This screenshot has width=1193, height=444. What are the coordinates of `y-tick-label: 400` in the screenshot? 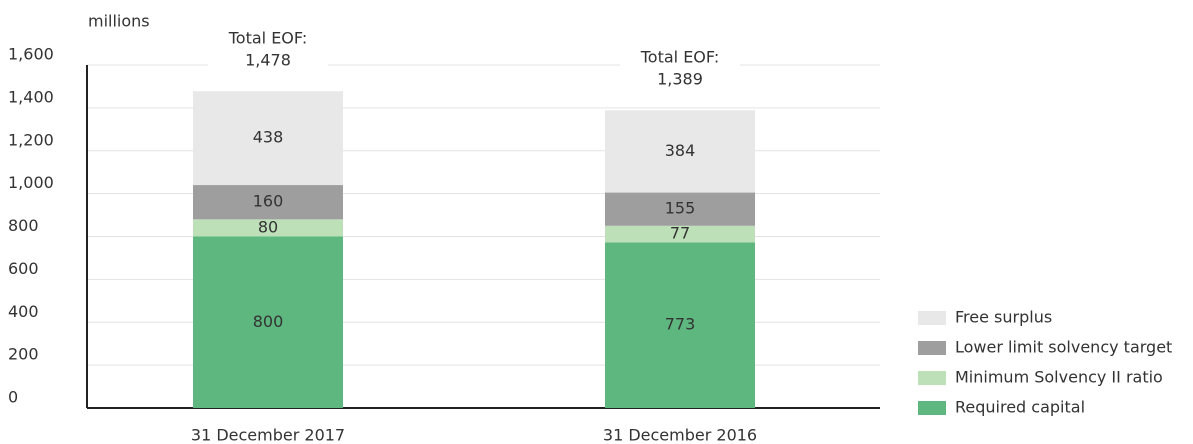 It's located at (23, 311).